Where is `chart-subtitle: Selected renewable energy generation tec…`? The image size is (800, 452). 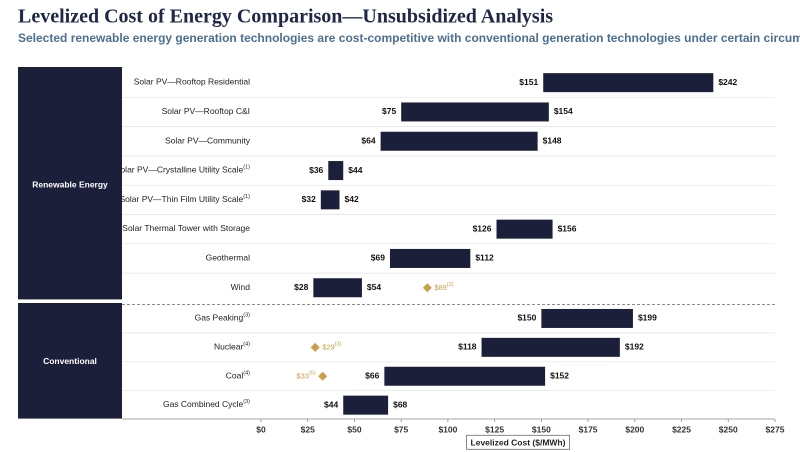 chart-subtitle: Selected renewable energy generation tec… is located at coordinates (409, 38).